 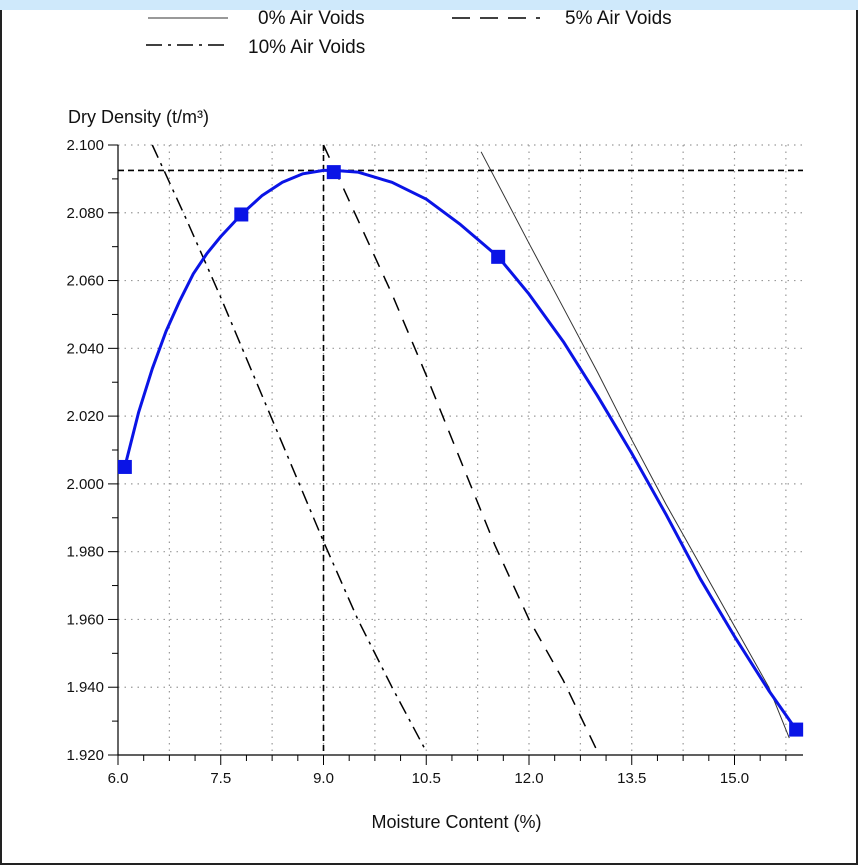 I want to click on y-tick-label: 1.920, so click(x=85, y=755).